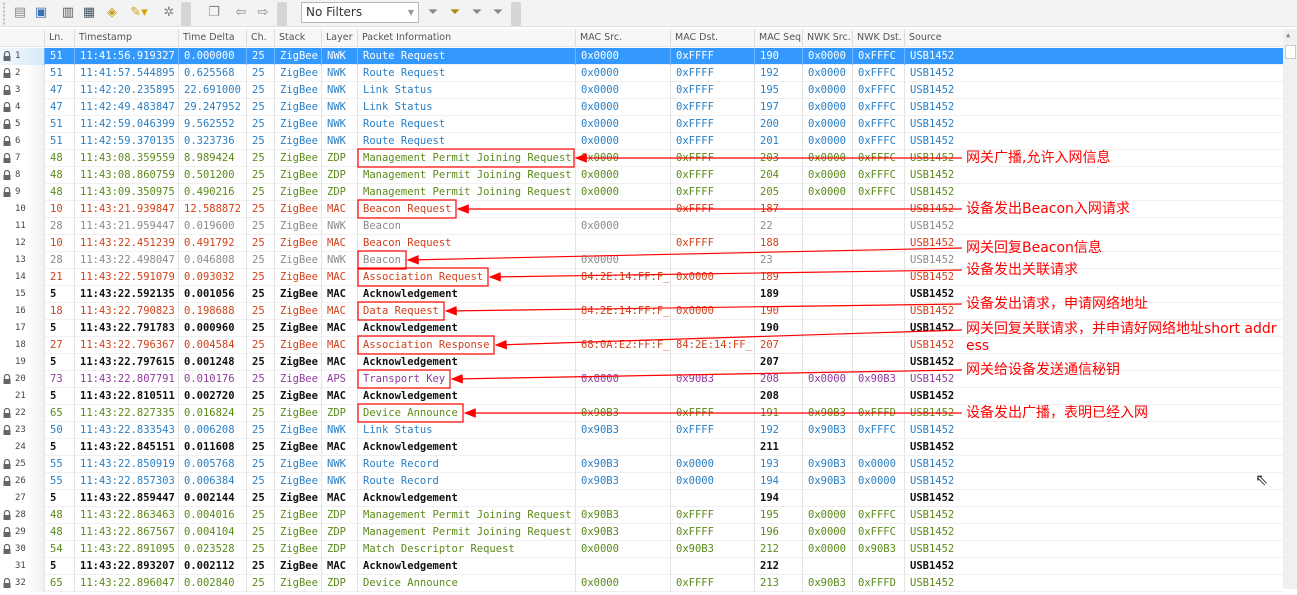 The width and height of the screenshot is (1297, 595). What do you see at coordinates (22, 311) in the screenshot?
I see `row-header: 16` at bounding box center [22, 311].